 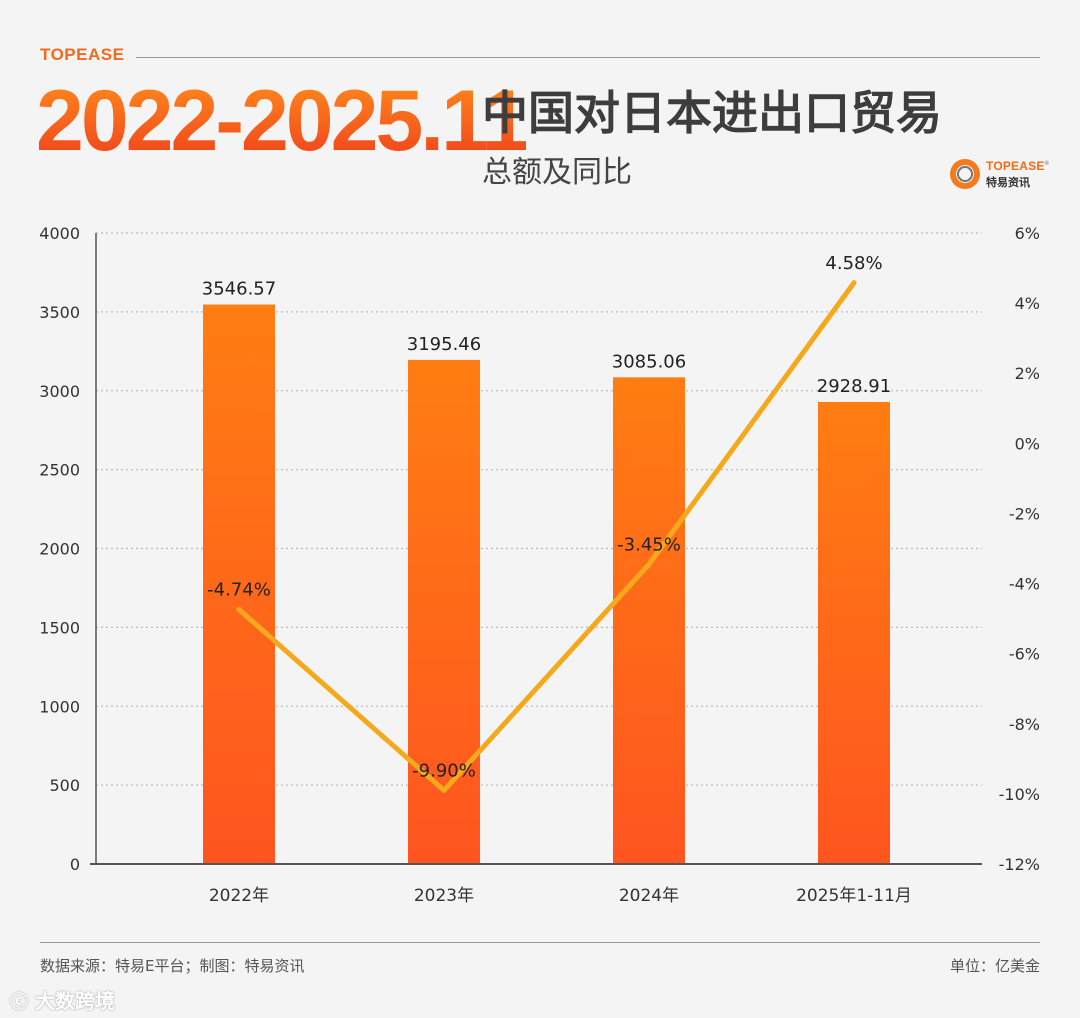 I want to click on unit-label: 单位：亿美金, so click(x=994, y=966).